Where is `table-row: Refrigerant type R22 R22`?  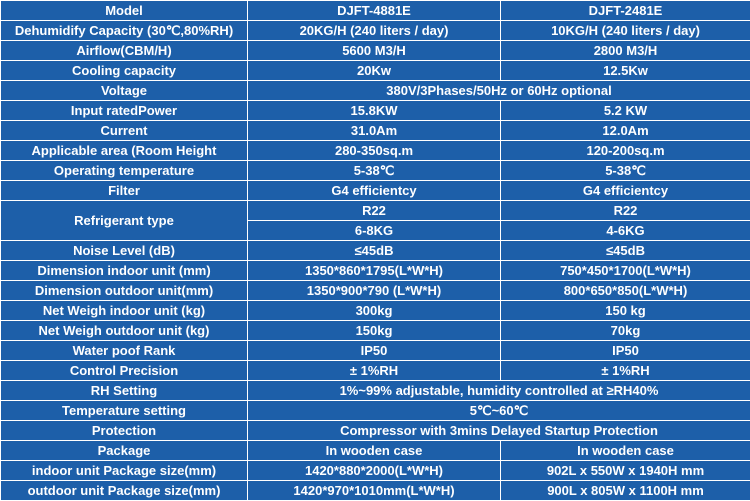
table-row: Refrigerant type R22 R22 is located at coordinates (375, 220).